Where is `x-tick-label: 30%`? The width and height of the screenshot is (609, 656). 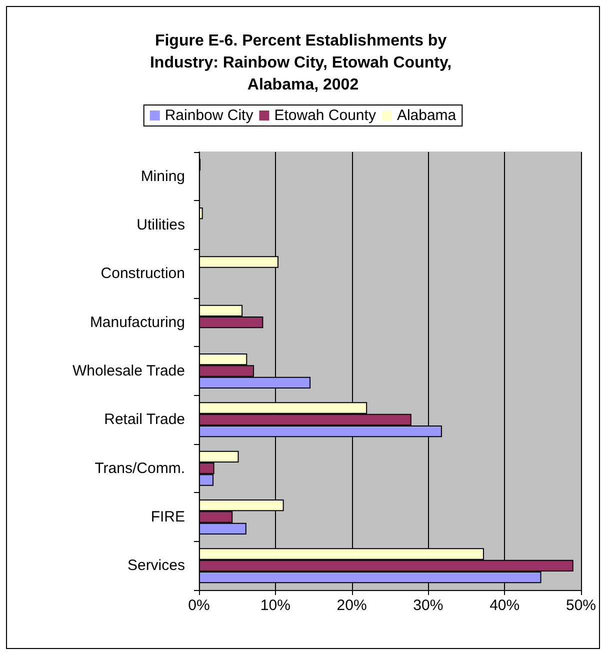
x-tick-label: 30% is located at coordinates (428, 605).